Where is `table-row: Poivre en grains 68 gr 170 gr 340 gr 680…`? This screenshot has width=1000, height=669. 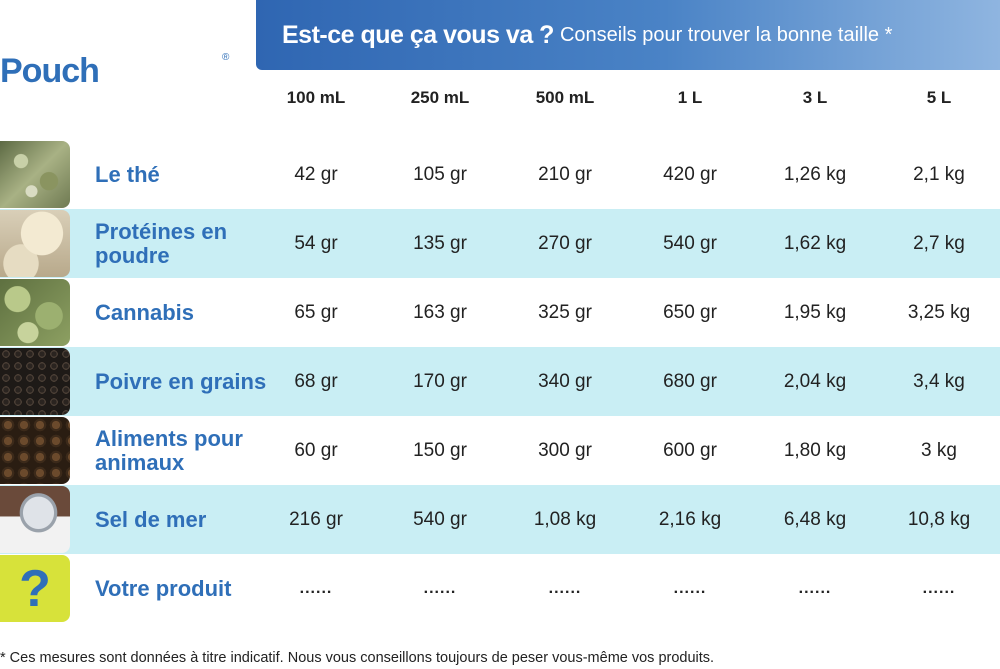
table-row: Poivre en grains 68 gr 170 gr 340 gr 680… is located at coordinates (500, 381).